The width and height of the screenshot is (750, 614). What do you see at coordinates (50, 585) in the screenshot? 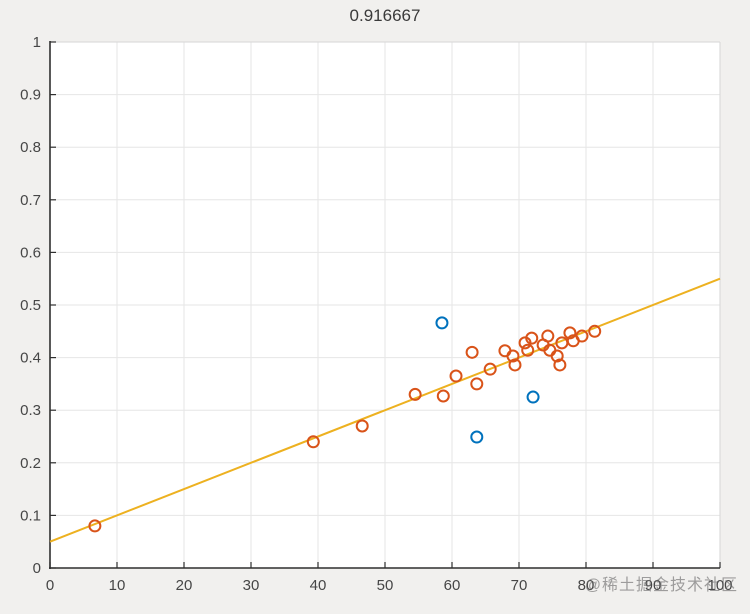
I see `x-tick-label: 0` at bounding box center [50, 585].